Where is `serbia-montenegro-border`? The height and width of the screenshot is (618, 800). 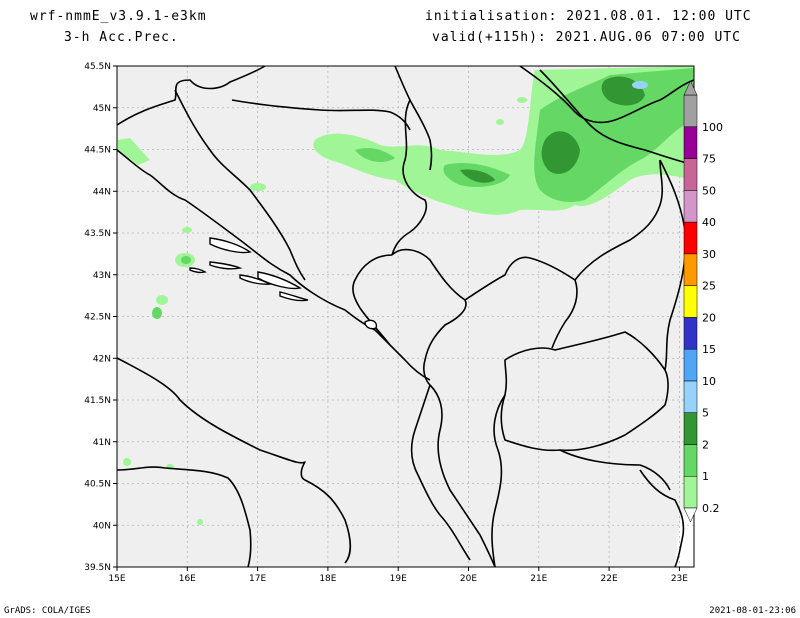
serbia-montenegro-border is located at coordinates (429, 317).